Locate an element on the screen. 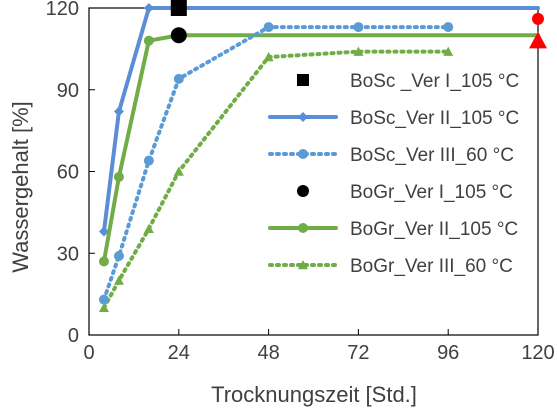 The width and height of the screenshot is (557, 420). y-tick-label: 120 is located at coordinates (62, 10).